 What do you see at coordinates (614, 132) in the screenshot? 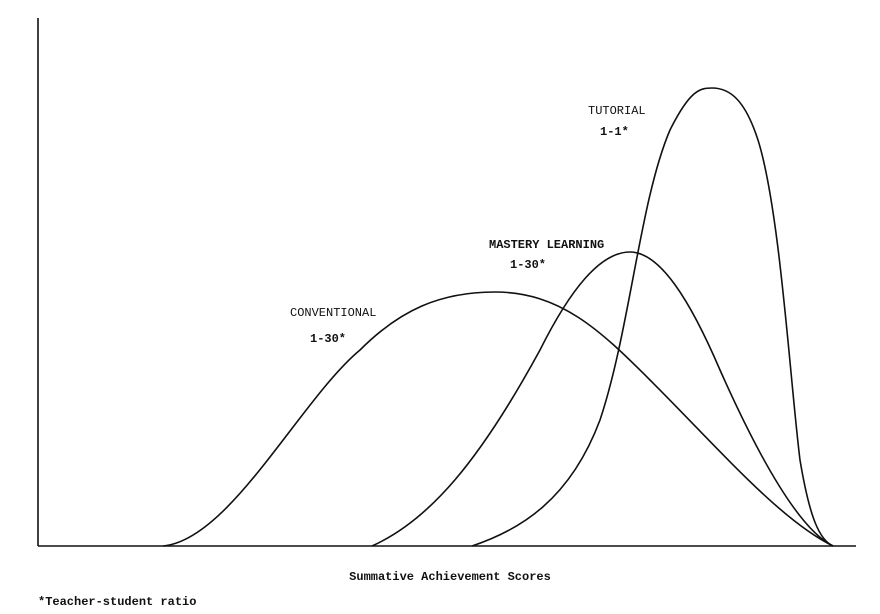
I see `curve-ratio: 1-1*` at bounding box center [614, 132].